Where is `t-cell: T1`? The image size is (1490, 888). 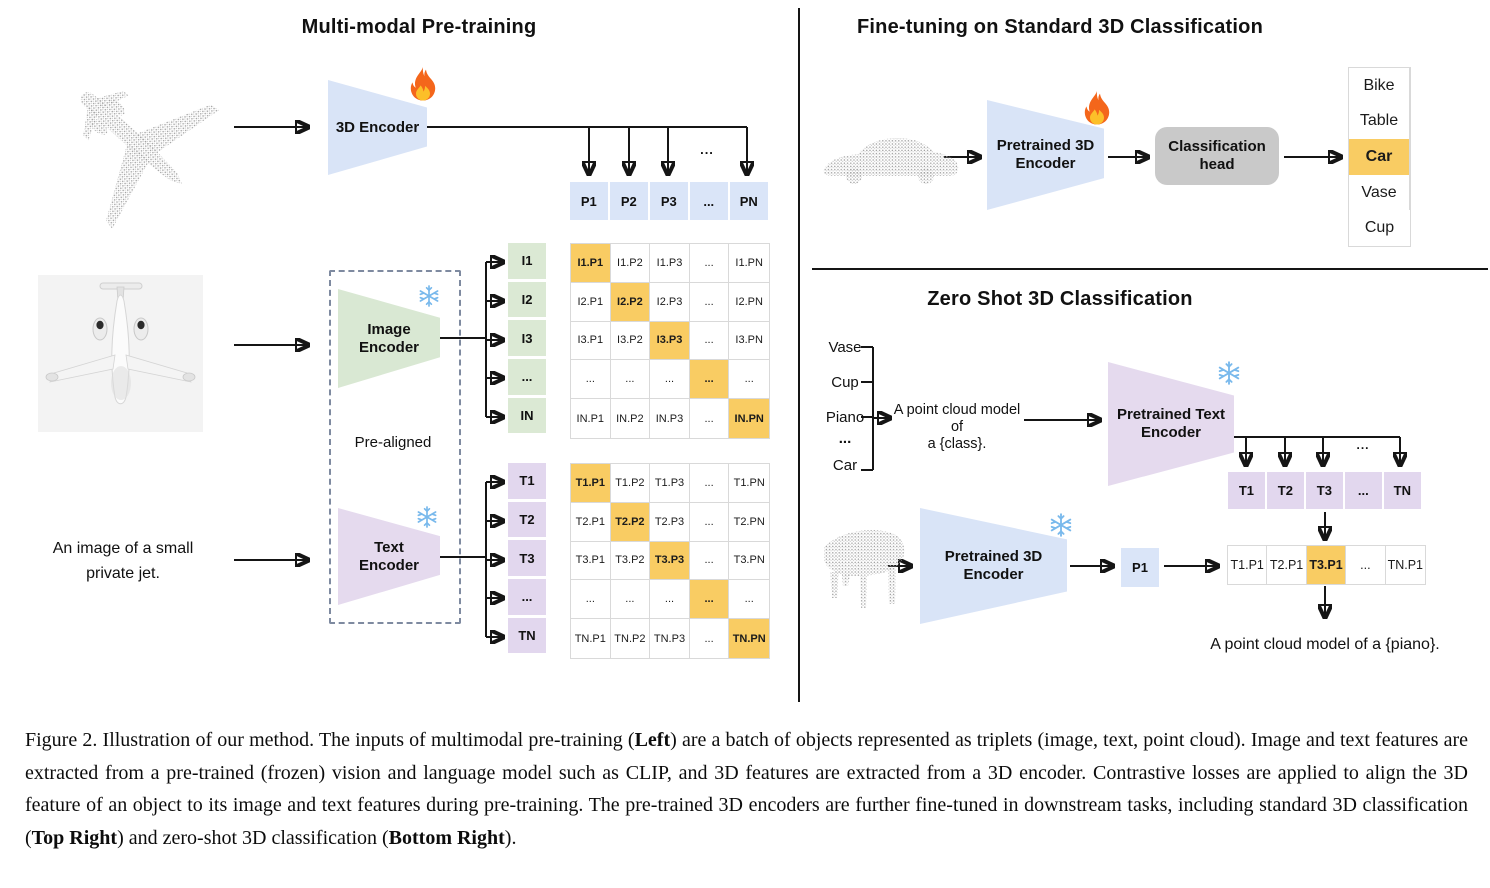 t-cell: T1 is located at coordinates (527, 481).